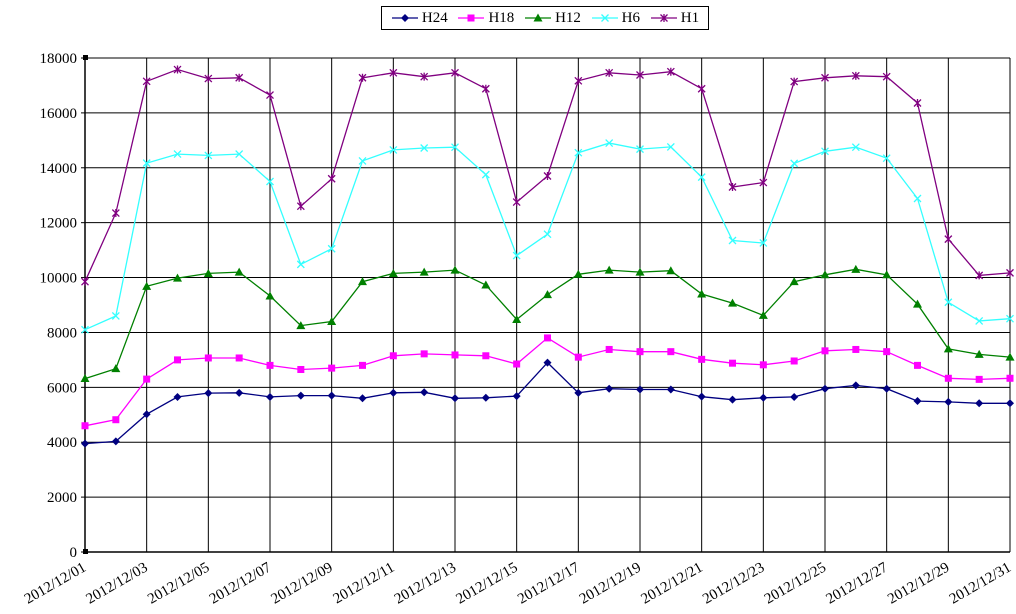 This screenshot has height=614, width=1016. What do you see at coordinates (501, 17) in the screenshot?
I see `legend-label: H18` at bounding box center [501, 17].